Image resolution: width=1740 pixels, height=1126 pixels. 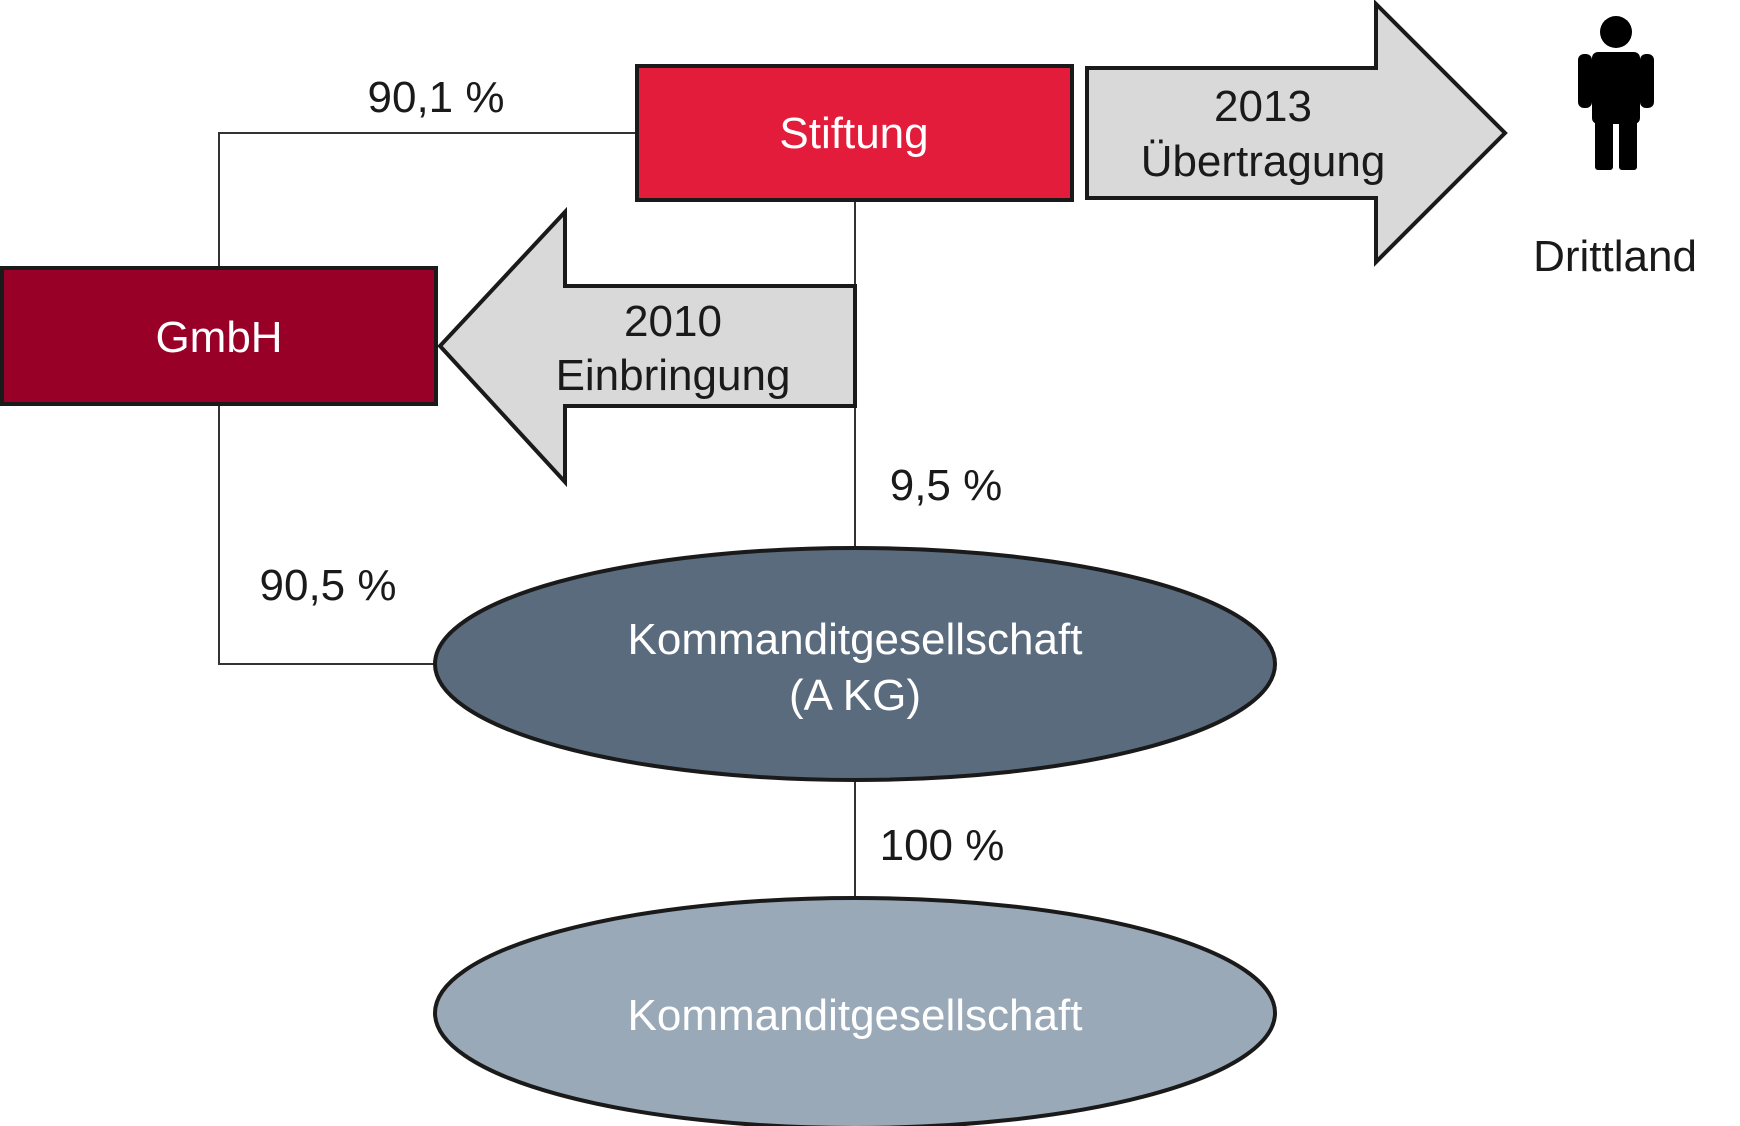 What do you see at coordinates (1263, 106) in the screenshot?
I see `uebertragung-year: 2013` at bounding box center [1263, 106].